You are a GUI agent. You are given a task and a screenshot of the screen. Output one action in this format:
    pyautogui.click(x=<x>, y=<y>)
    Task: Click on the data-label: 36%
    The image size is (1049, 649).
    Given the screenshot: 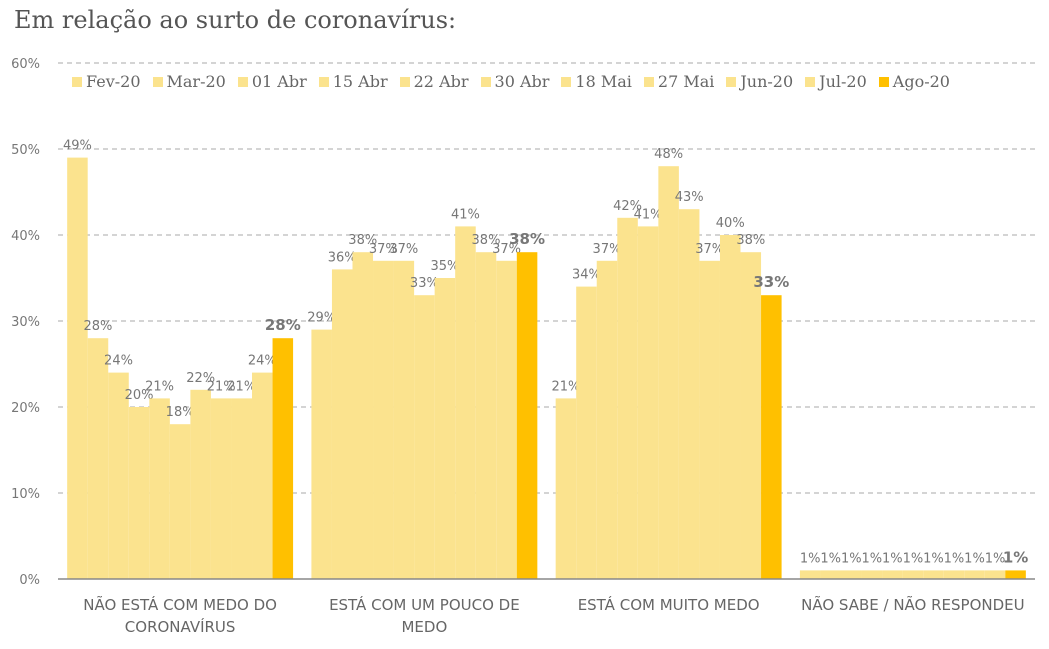 What is the action you would take?
    pyautogui.click(x=342, y=257)
    